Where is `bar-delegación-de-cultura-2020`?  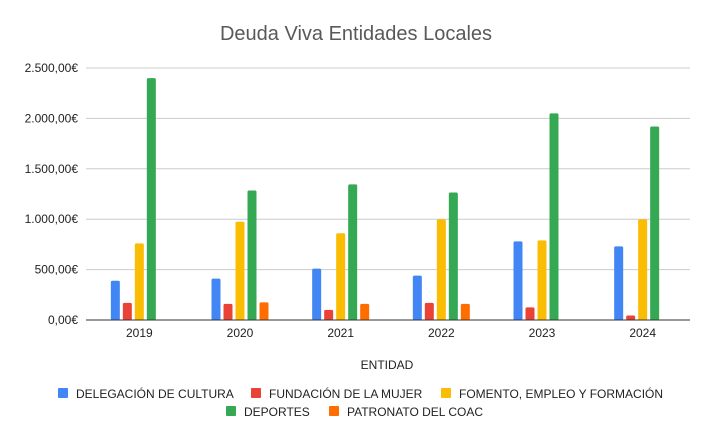
bar-delegación-de-cultura-2020 is located at coordinates (216, 299).